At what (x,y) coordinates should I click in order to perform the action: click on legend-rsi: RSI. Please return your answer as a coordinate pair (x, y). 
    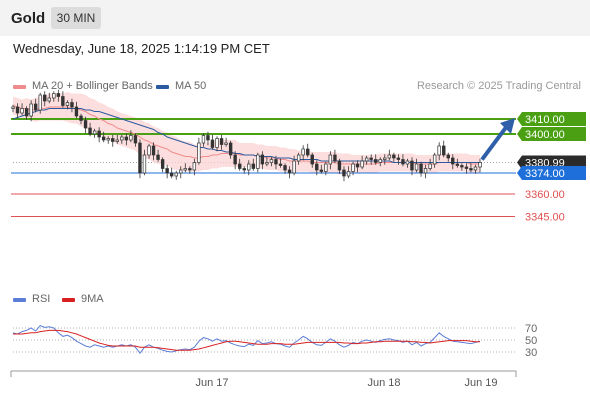
    Looking at the image, I should click on (41, 299).